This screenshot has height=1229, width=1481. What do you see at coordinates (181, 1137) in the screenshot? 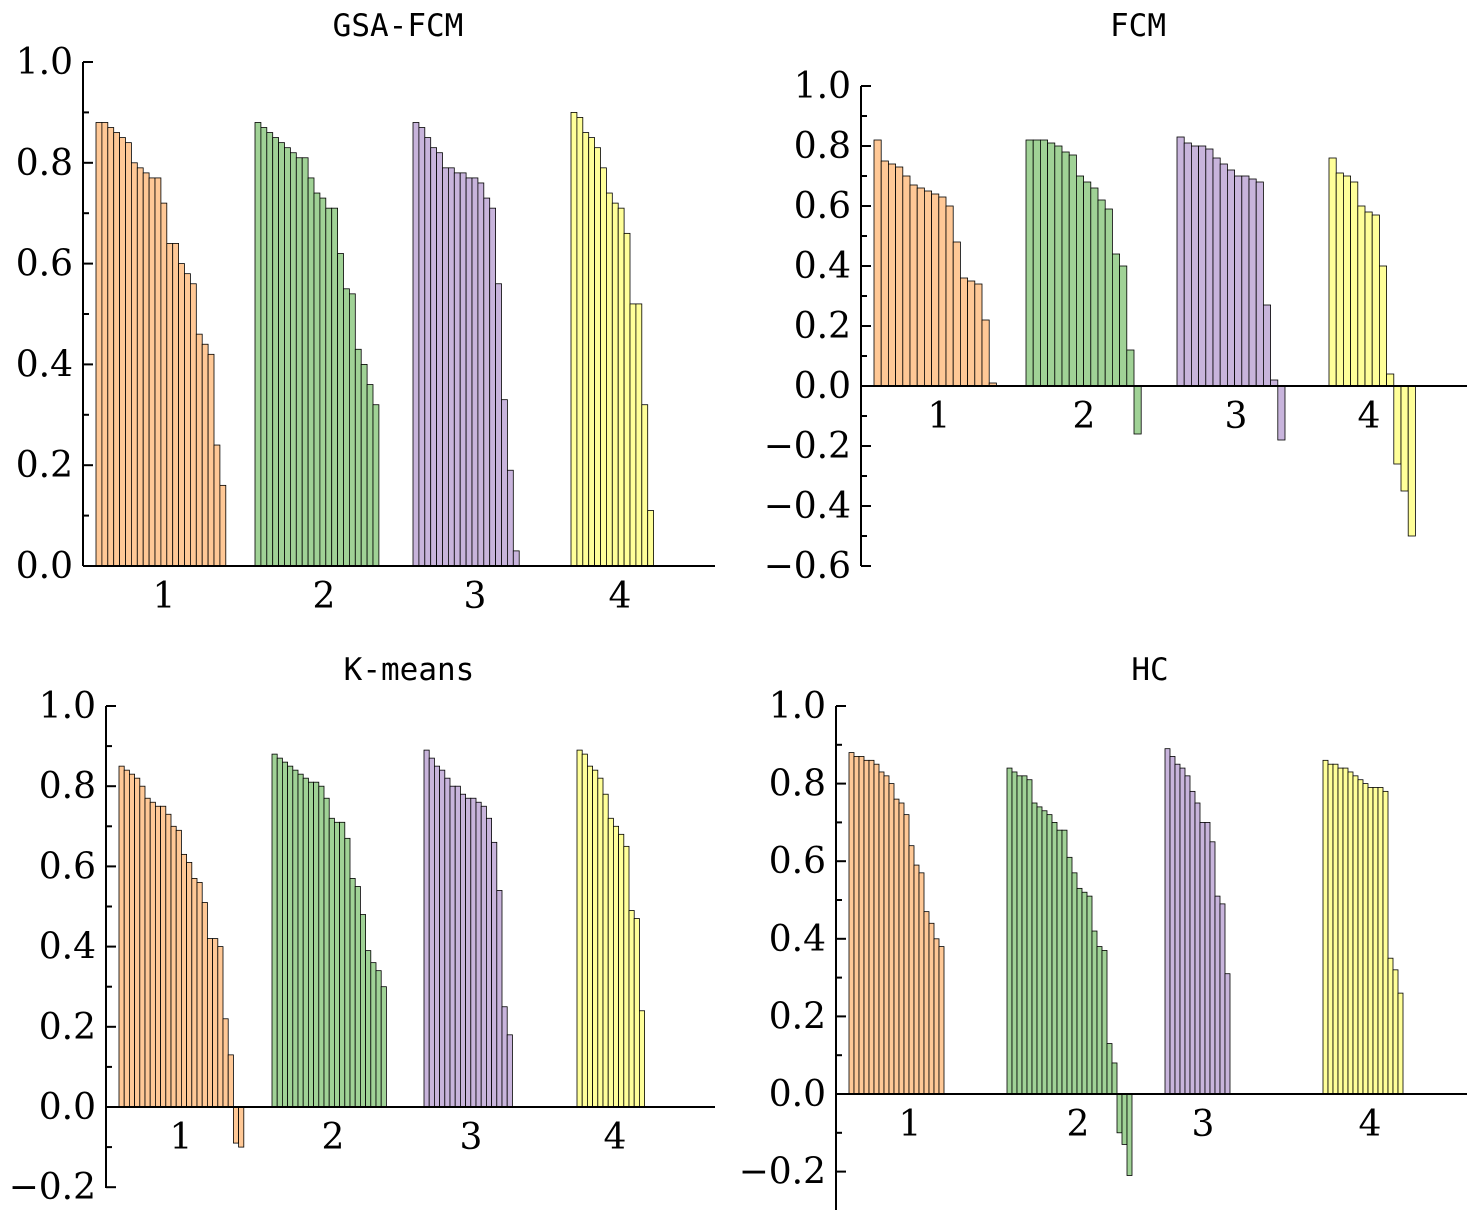
I see `cluster-label: 1` at bounding box center [181, 1137].